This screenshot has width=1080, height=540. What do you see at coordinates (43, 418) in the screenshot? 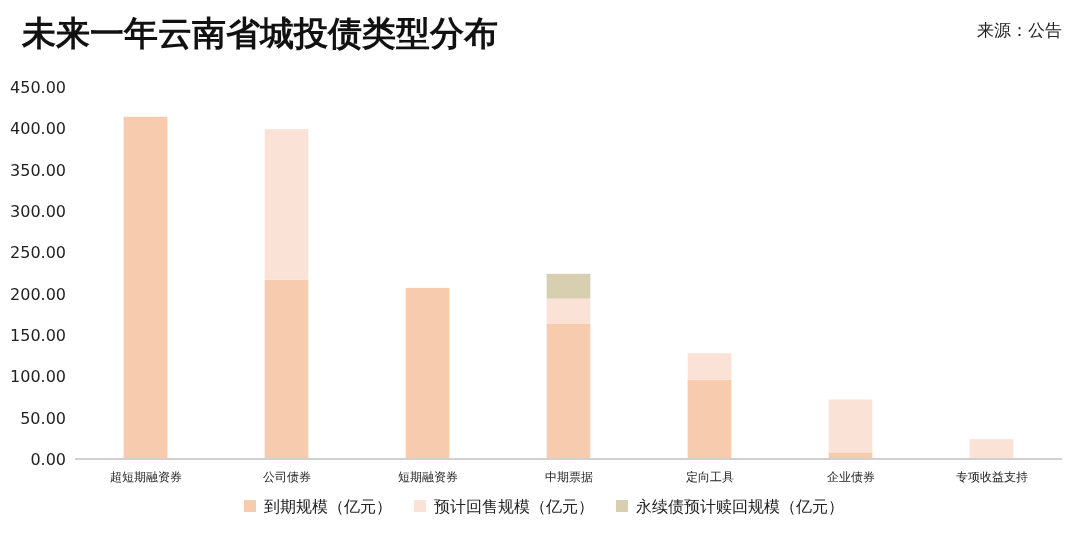
I see `y-tick-label: 50.00` at bounding box center [43, 418].